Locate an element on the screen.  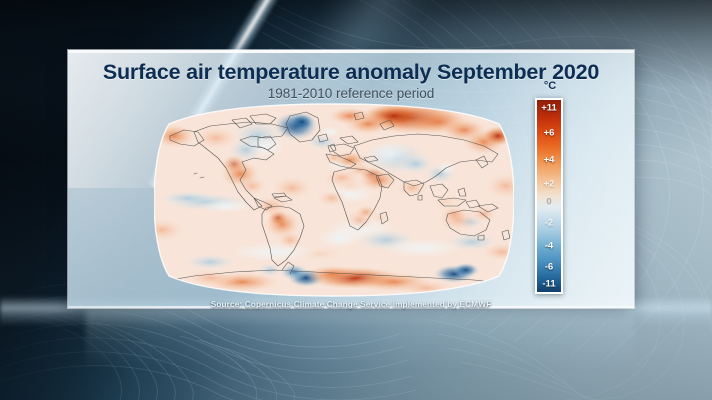
colorbar-tick-label: +11 is located at coordinates (549, 107).